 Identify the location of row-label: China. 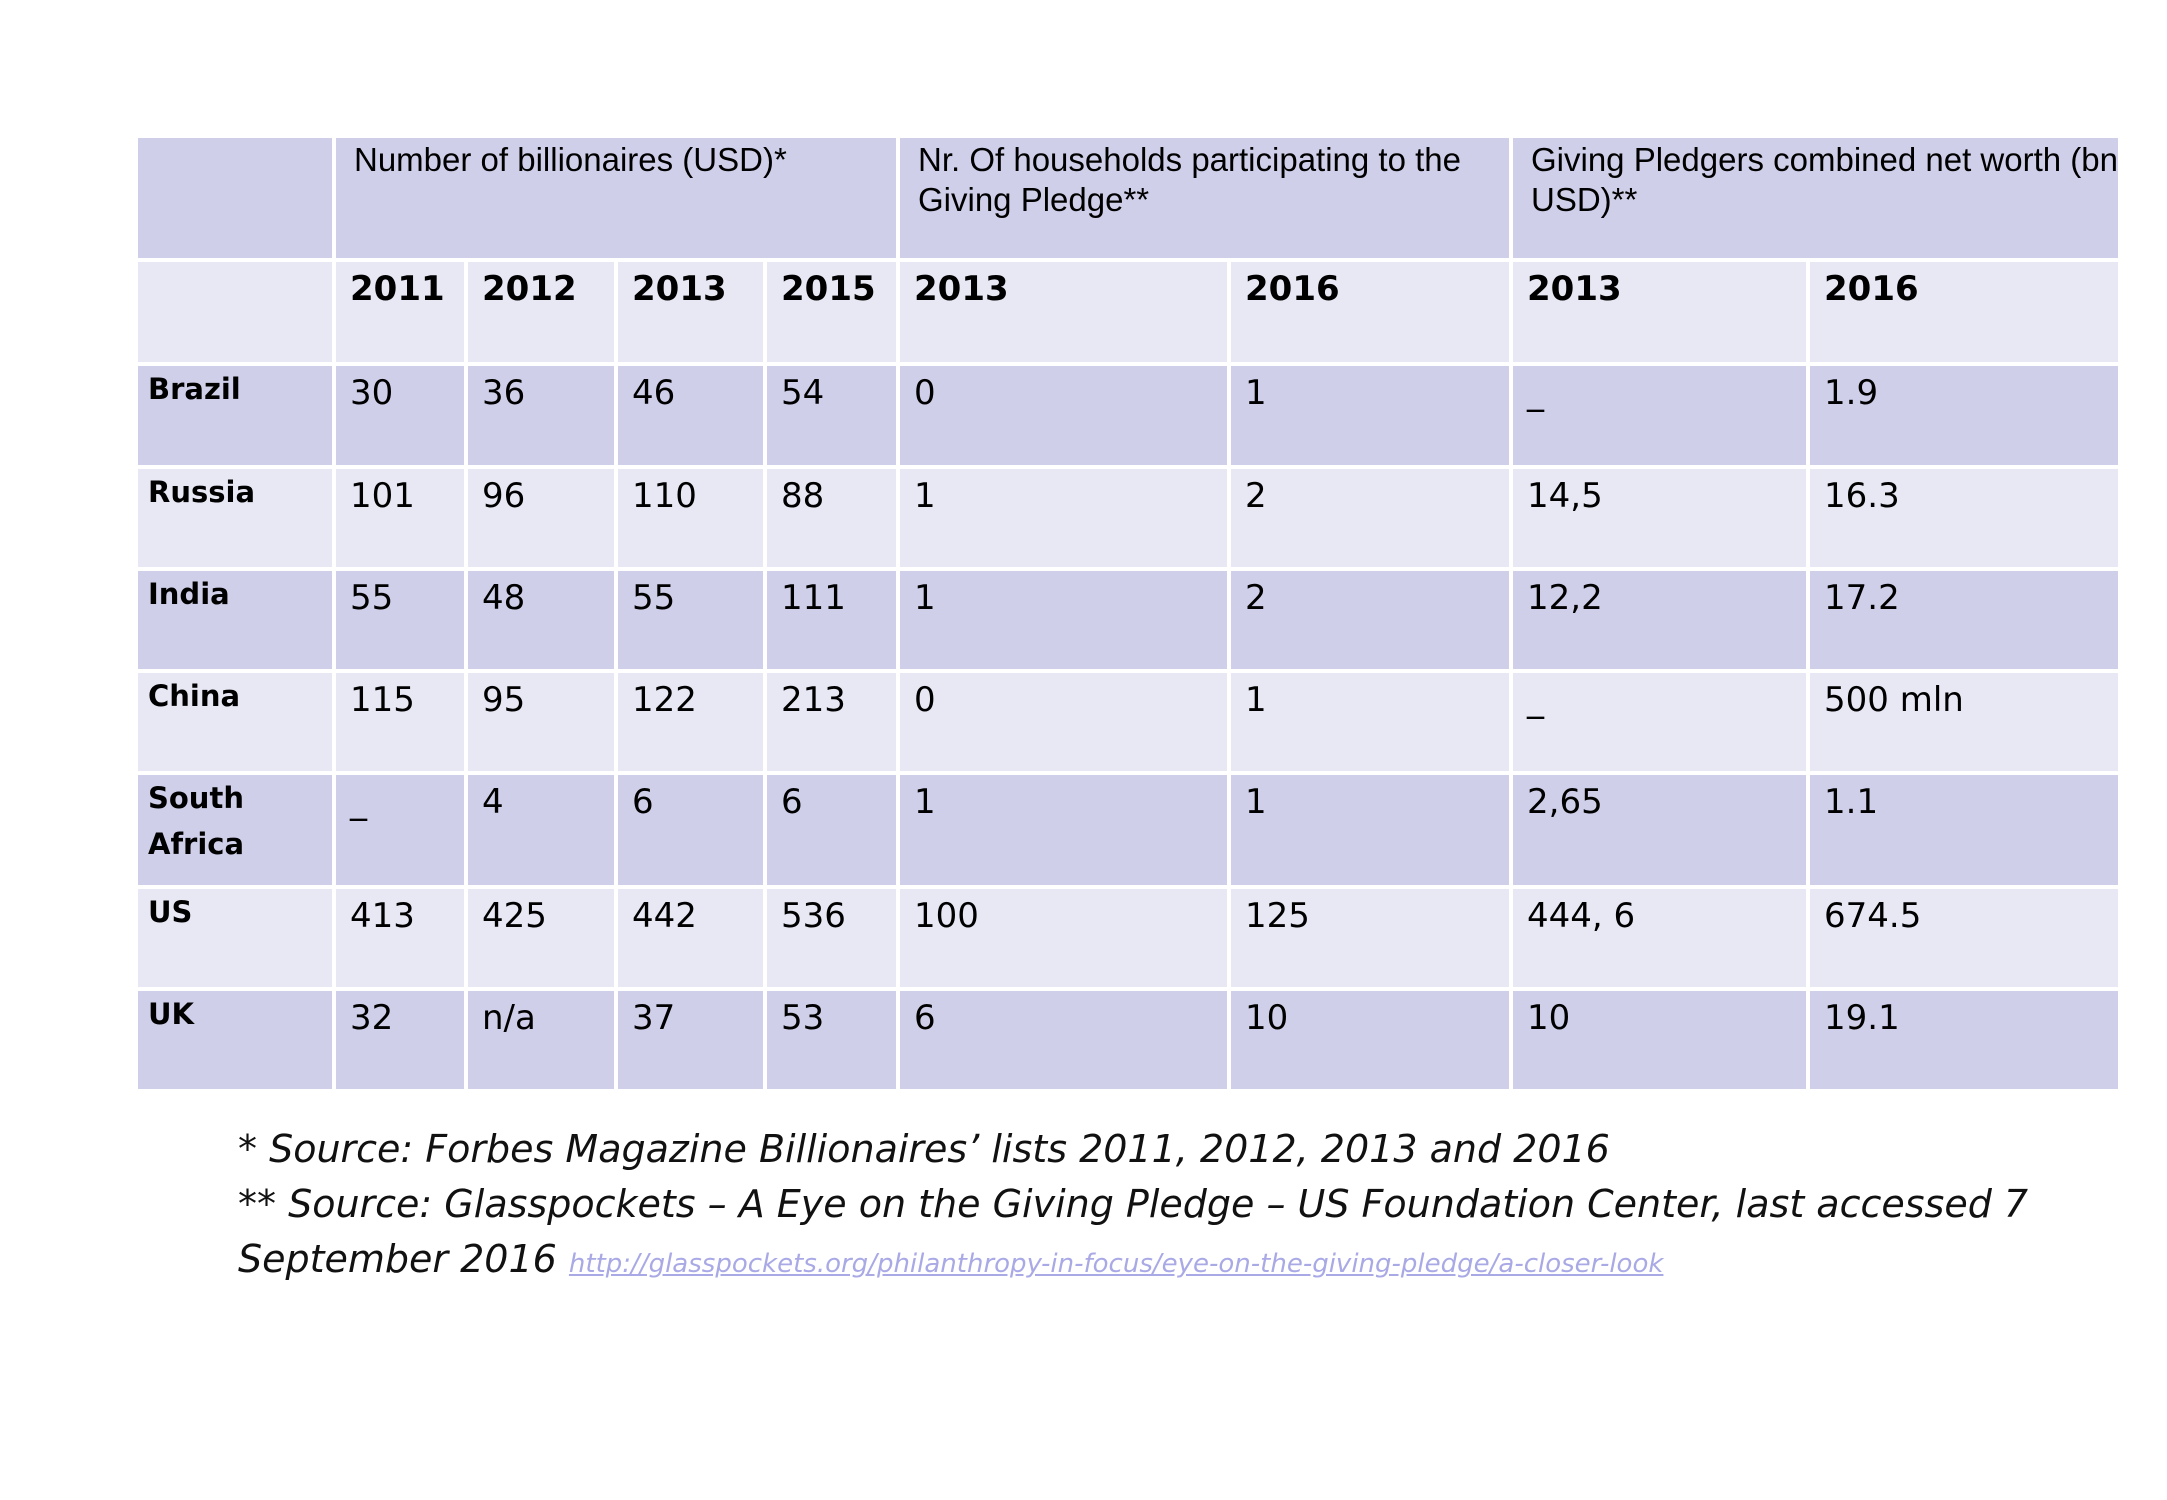
(235, 722).